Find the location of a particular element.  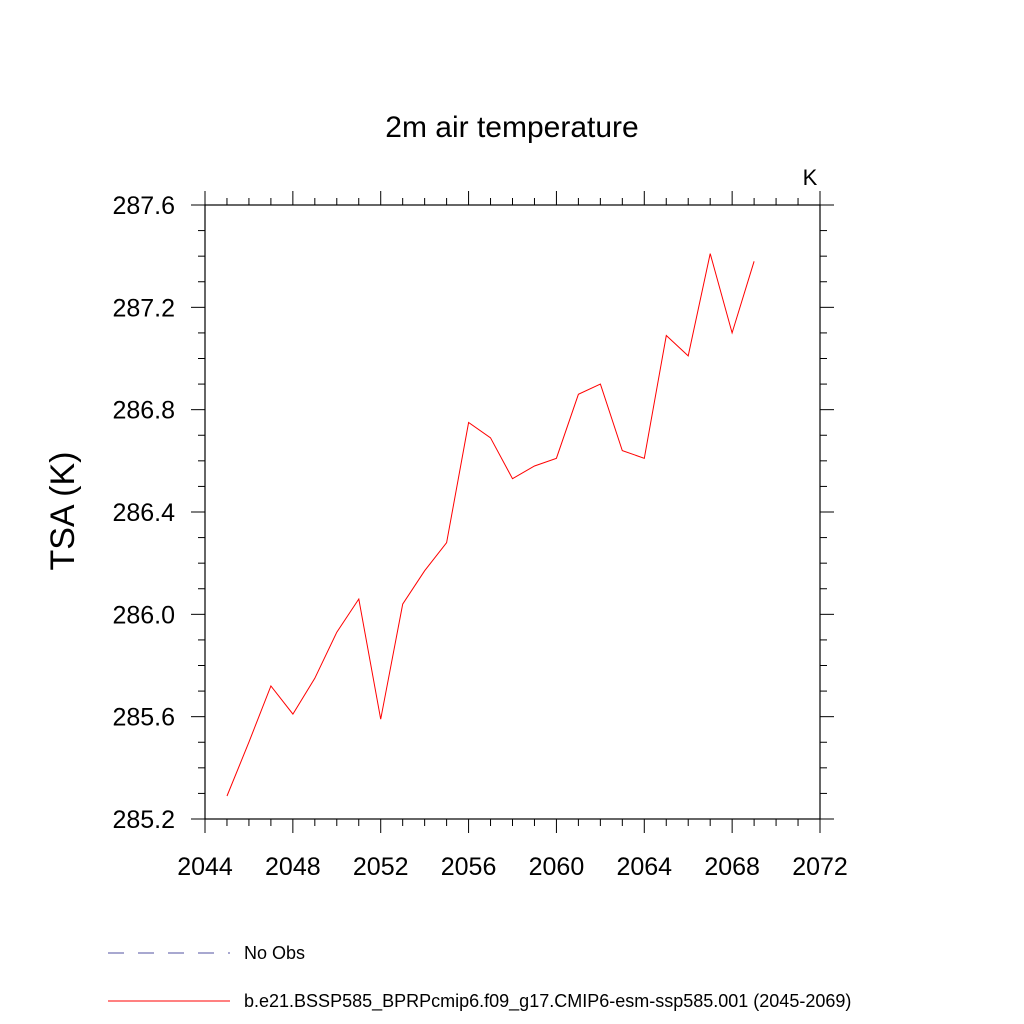

x-tick-label: 2048 is located at coordinates (293, 867).